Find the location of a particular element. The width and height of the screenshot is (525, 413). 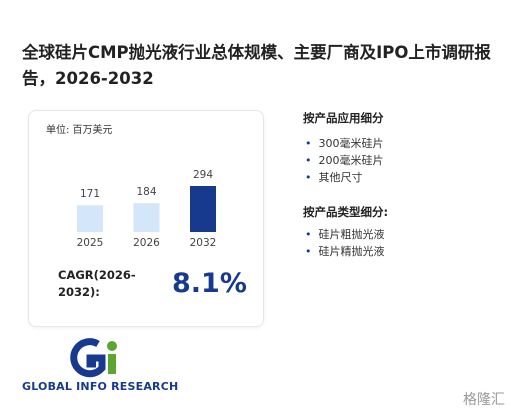

watermark: 格隆汇 is located at coordinates (484, 400).